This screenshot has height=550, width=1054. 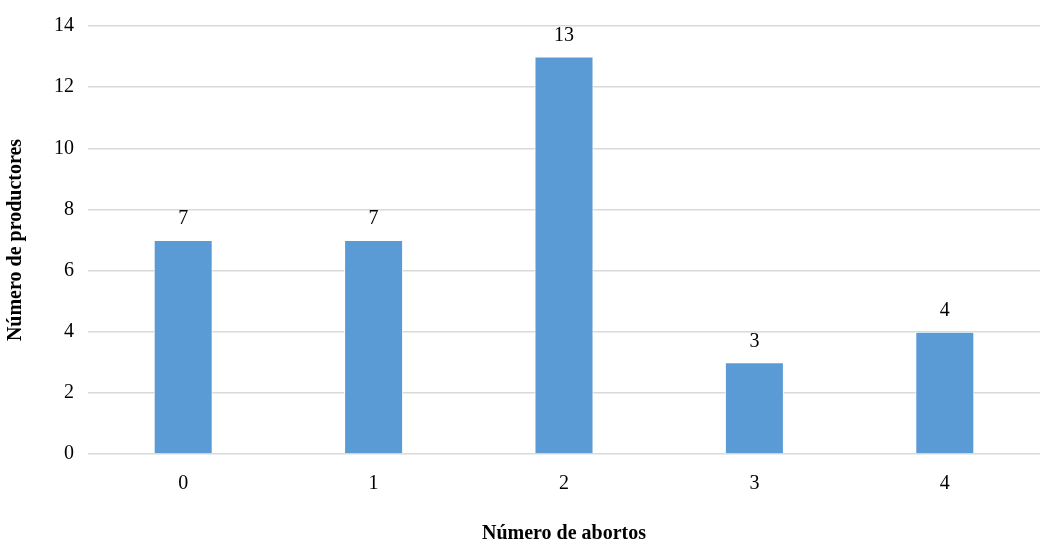 What do you see at coordinates (64, 146) in the screenshot?
I see `y-tick-label: 10` at bounding box center [64, 146].